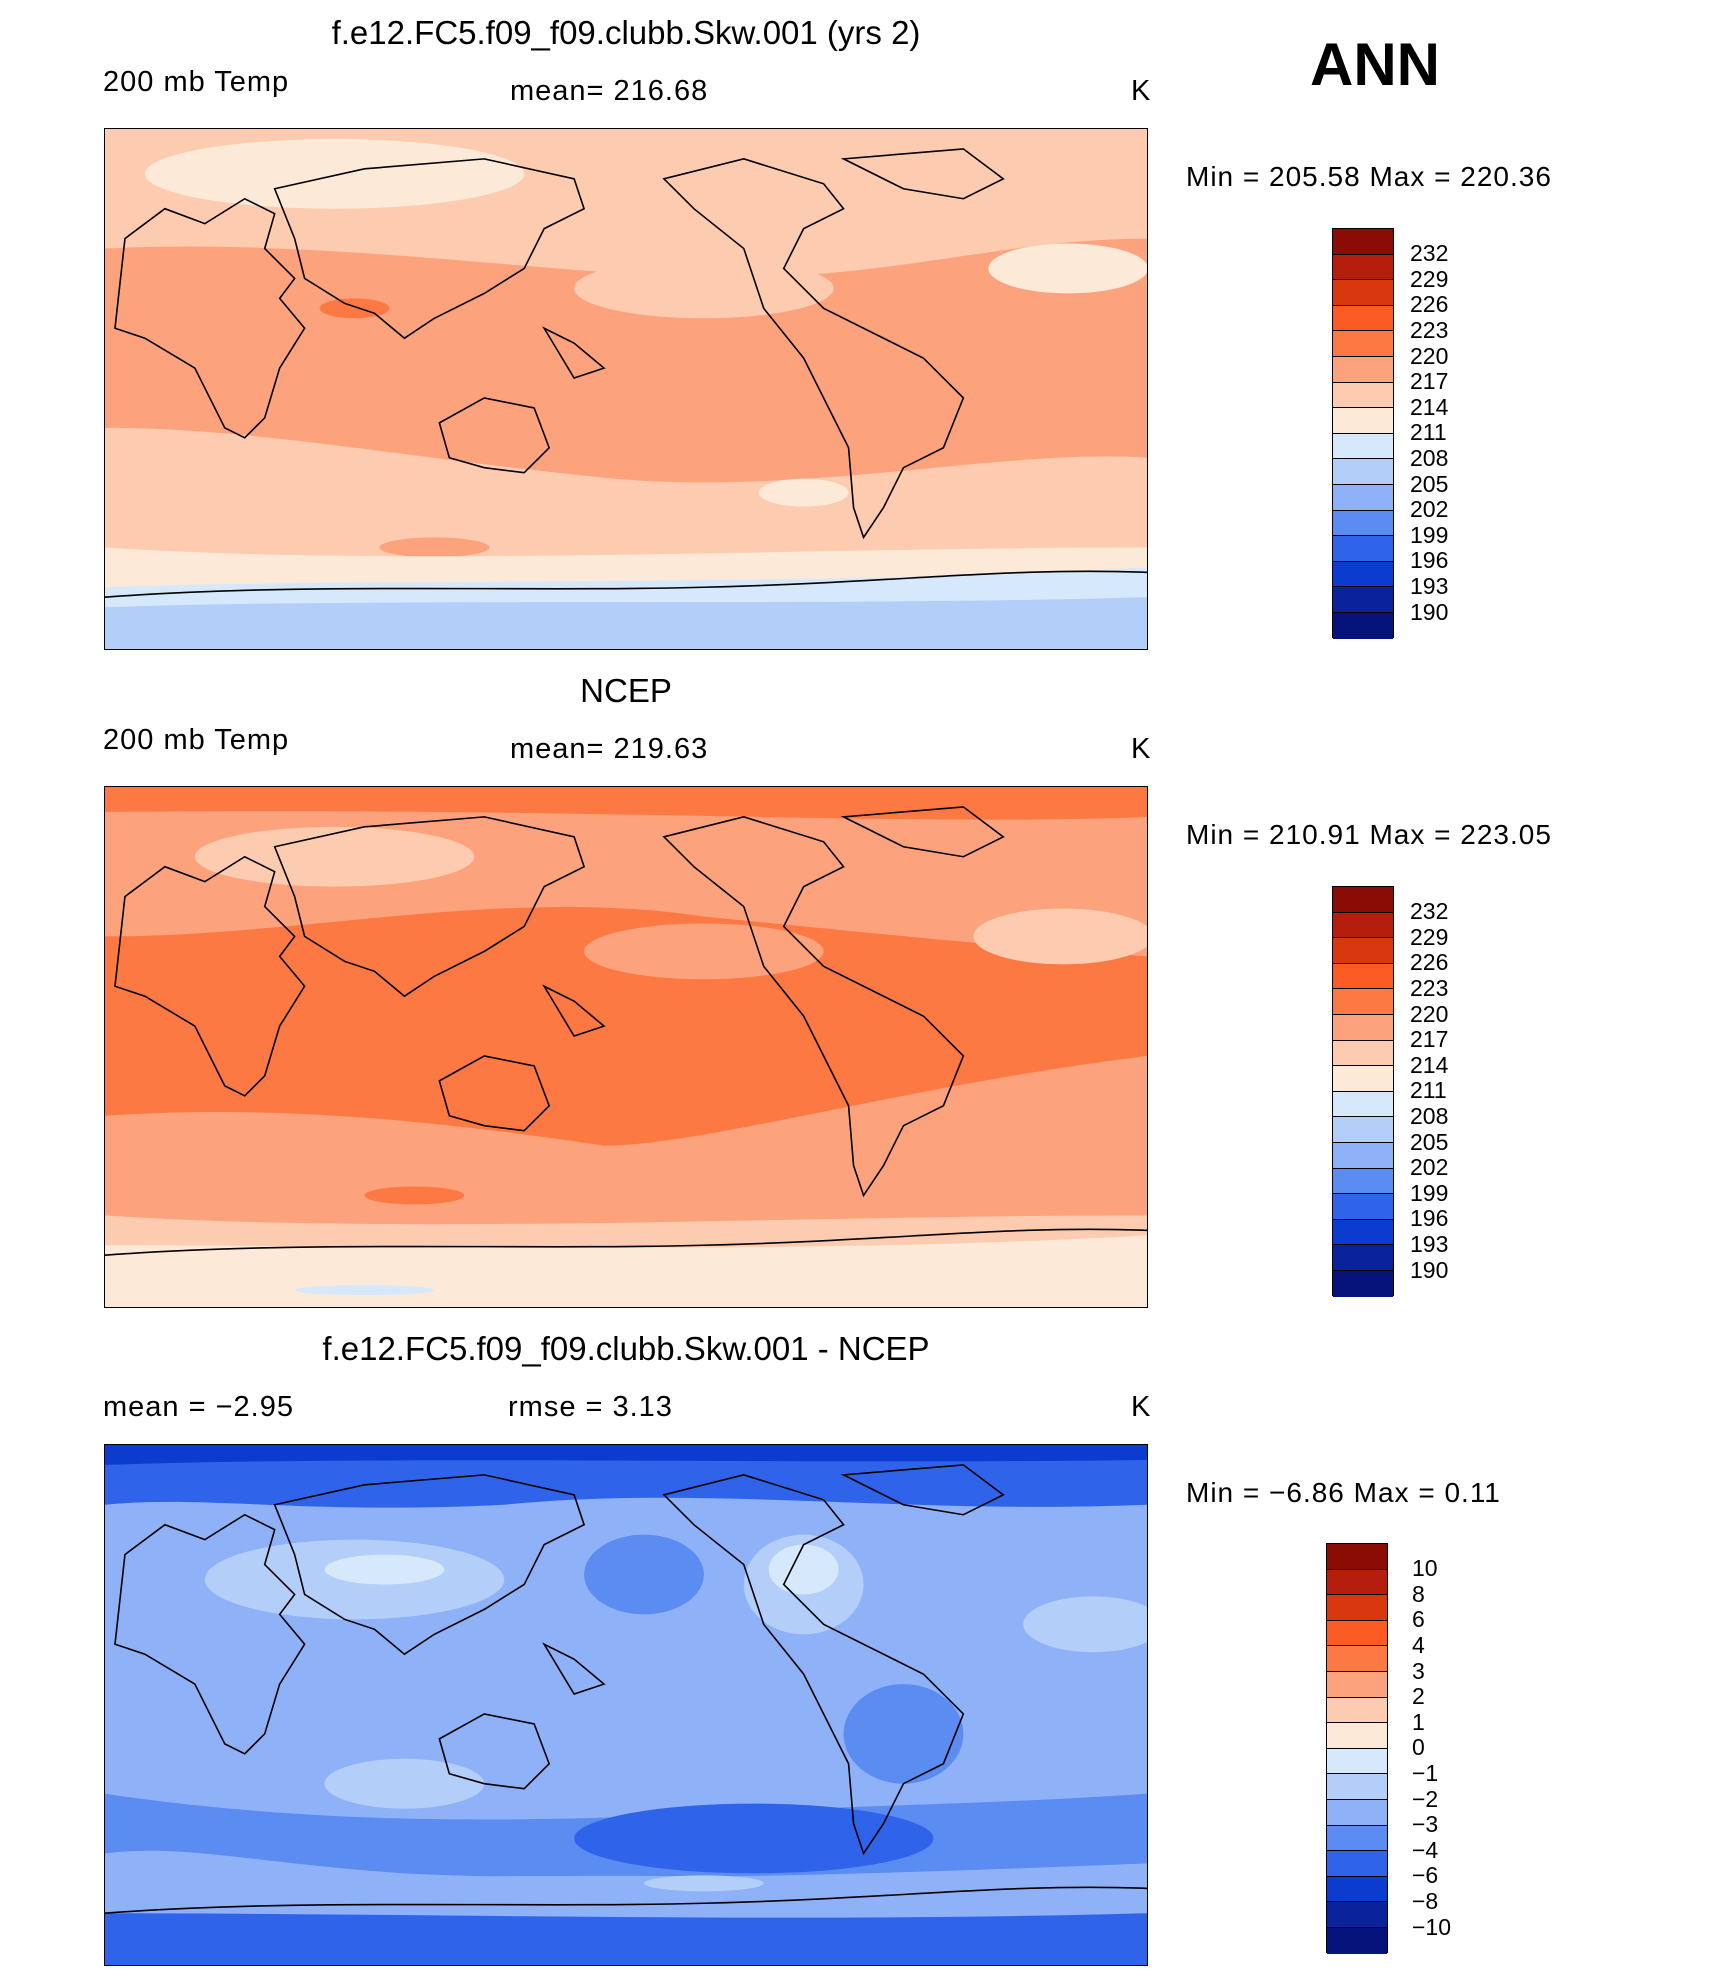 The image size is (1710, 1969). I want to click on colorbar-label: 2, so click(1418, 1696).